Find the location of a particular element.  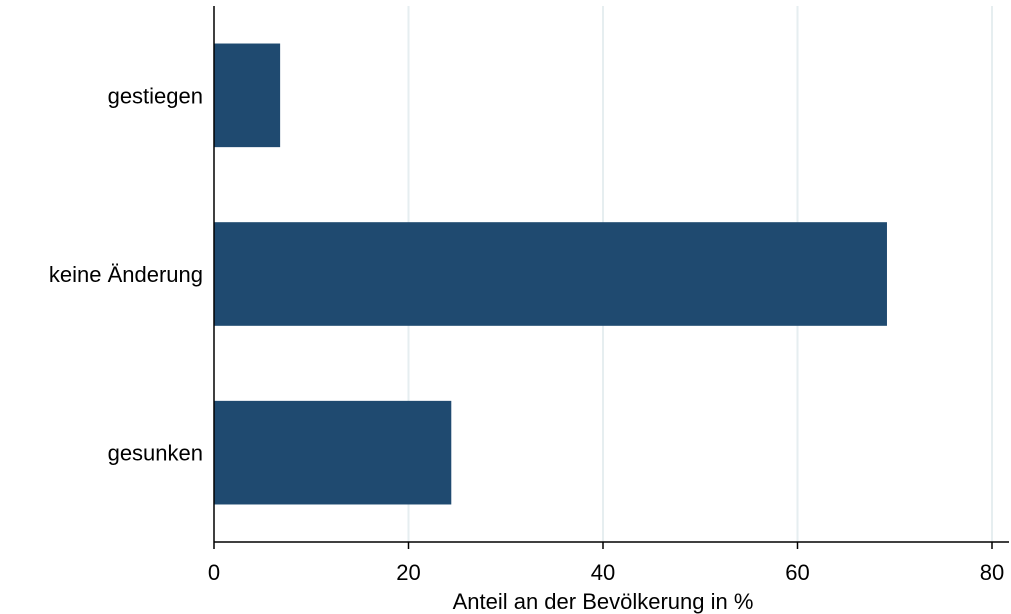

x-tick-label-20: 20 is located at coordinates (408, 572).